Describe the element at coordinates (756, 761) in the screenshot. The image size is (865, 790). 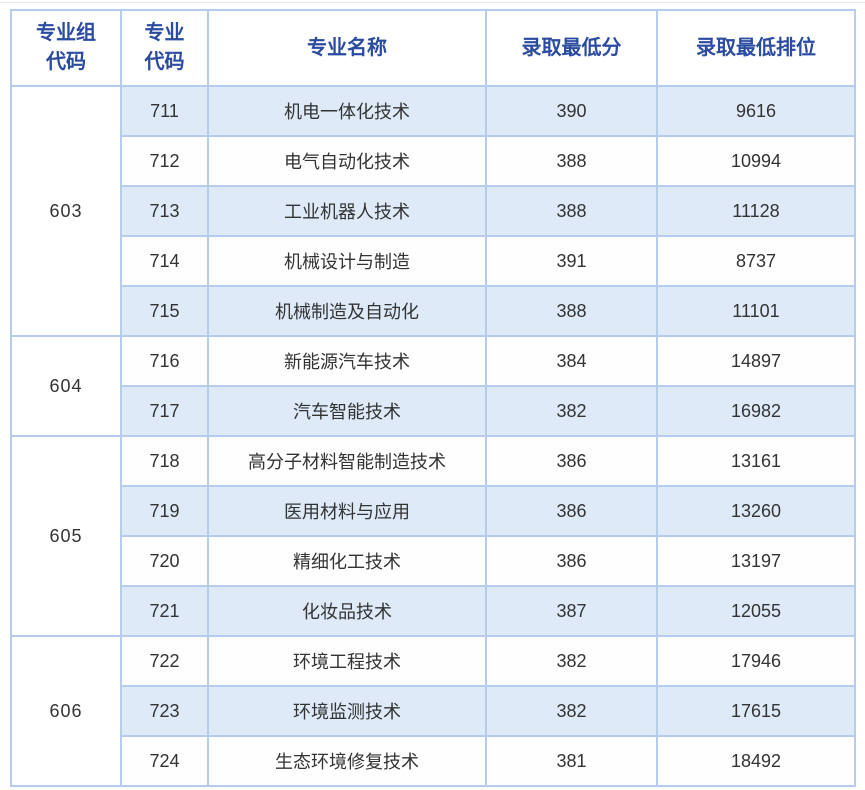
I see `min-rank-cell: 18492` at that location.